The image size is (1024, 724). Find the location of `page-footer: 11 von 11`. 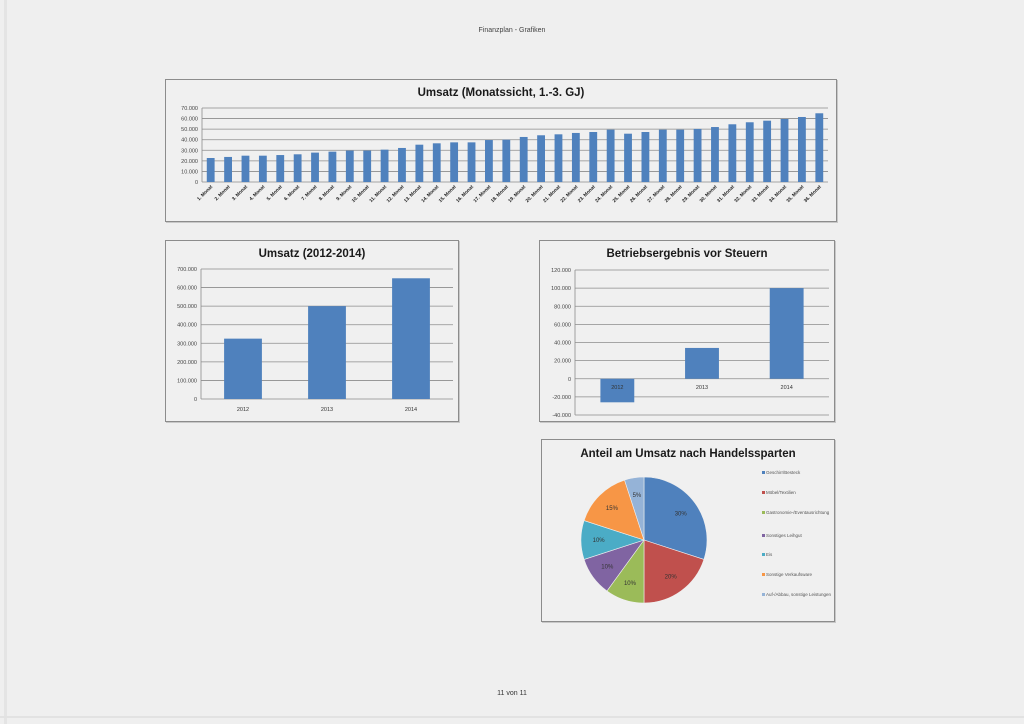

page-footer: 11 von 11 is located at coordinates (512, 693).